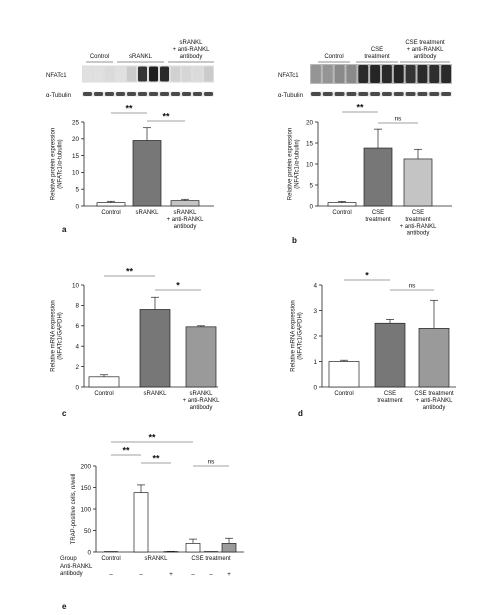  Describe the element at coordinates (191, 43) in the screenshot. I see `blot-lane-label-line: sRANKL` at that location.